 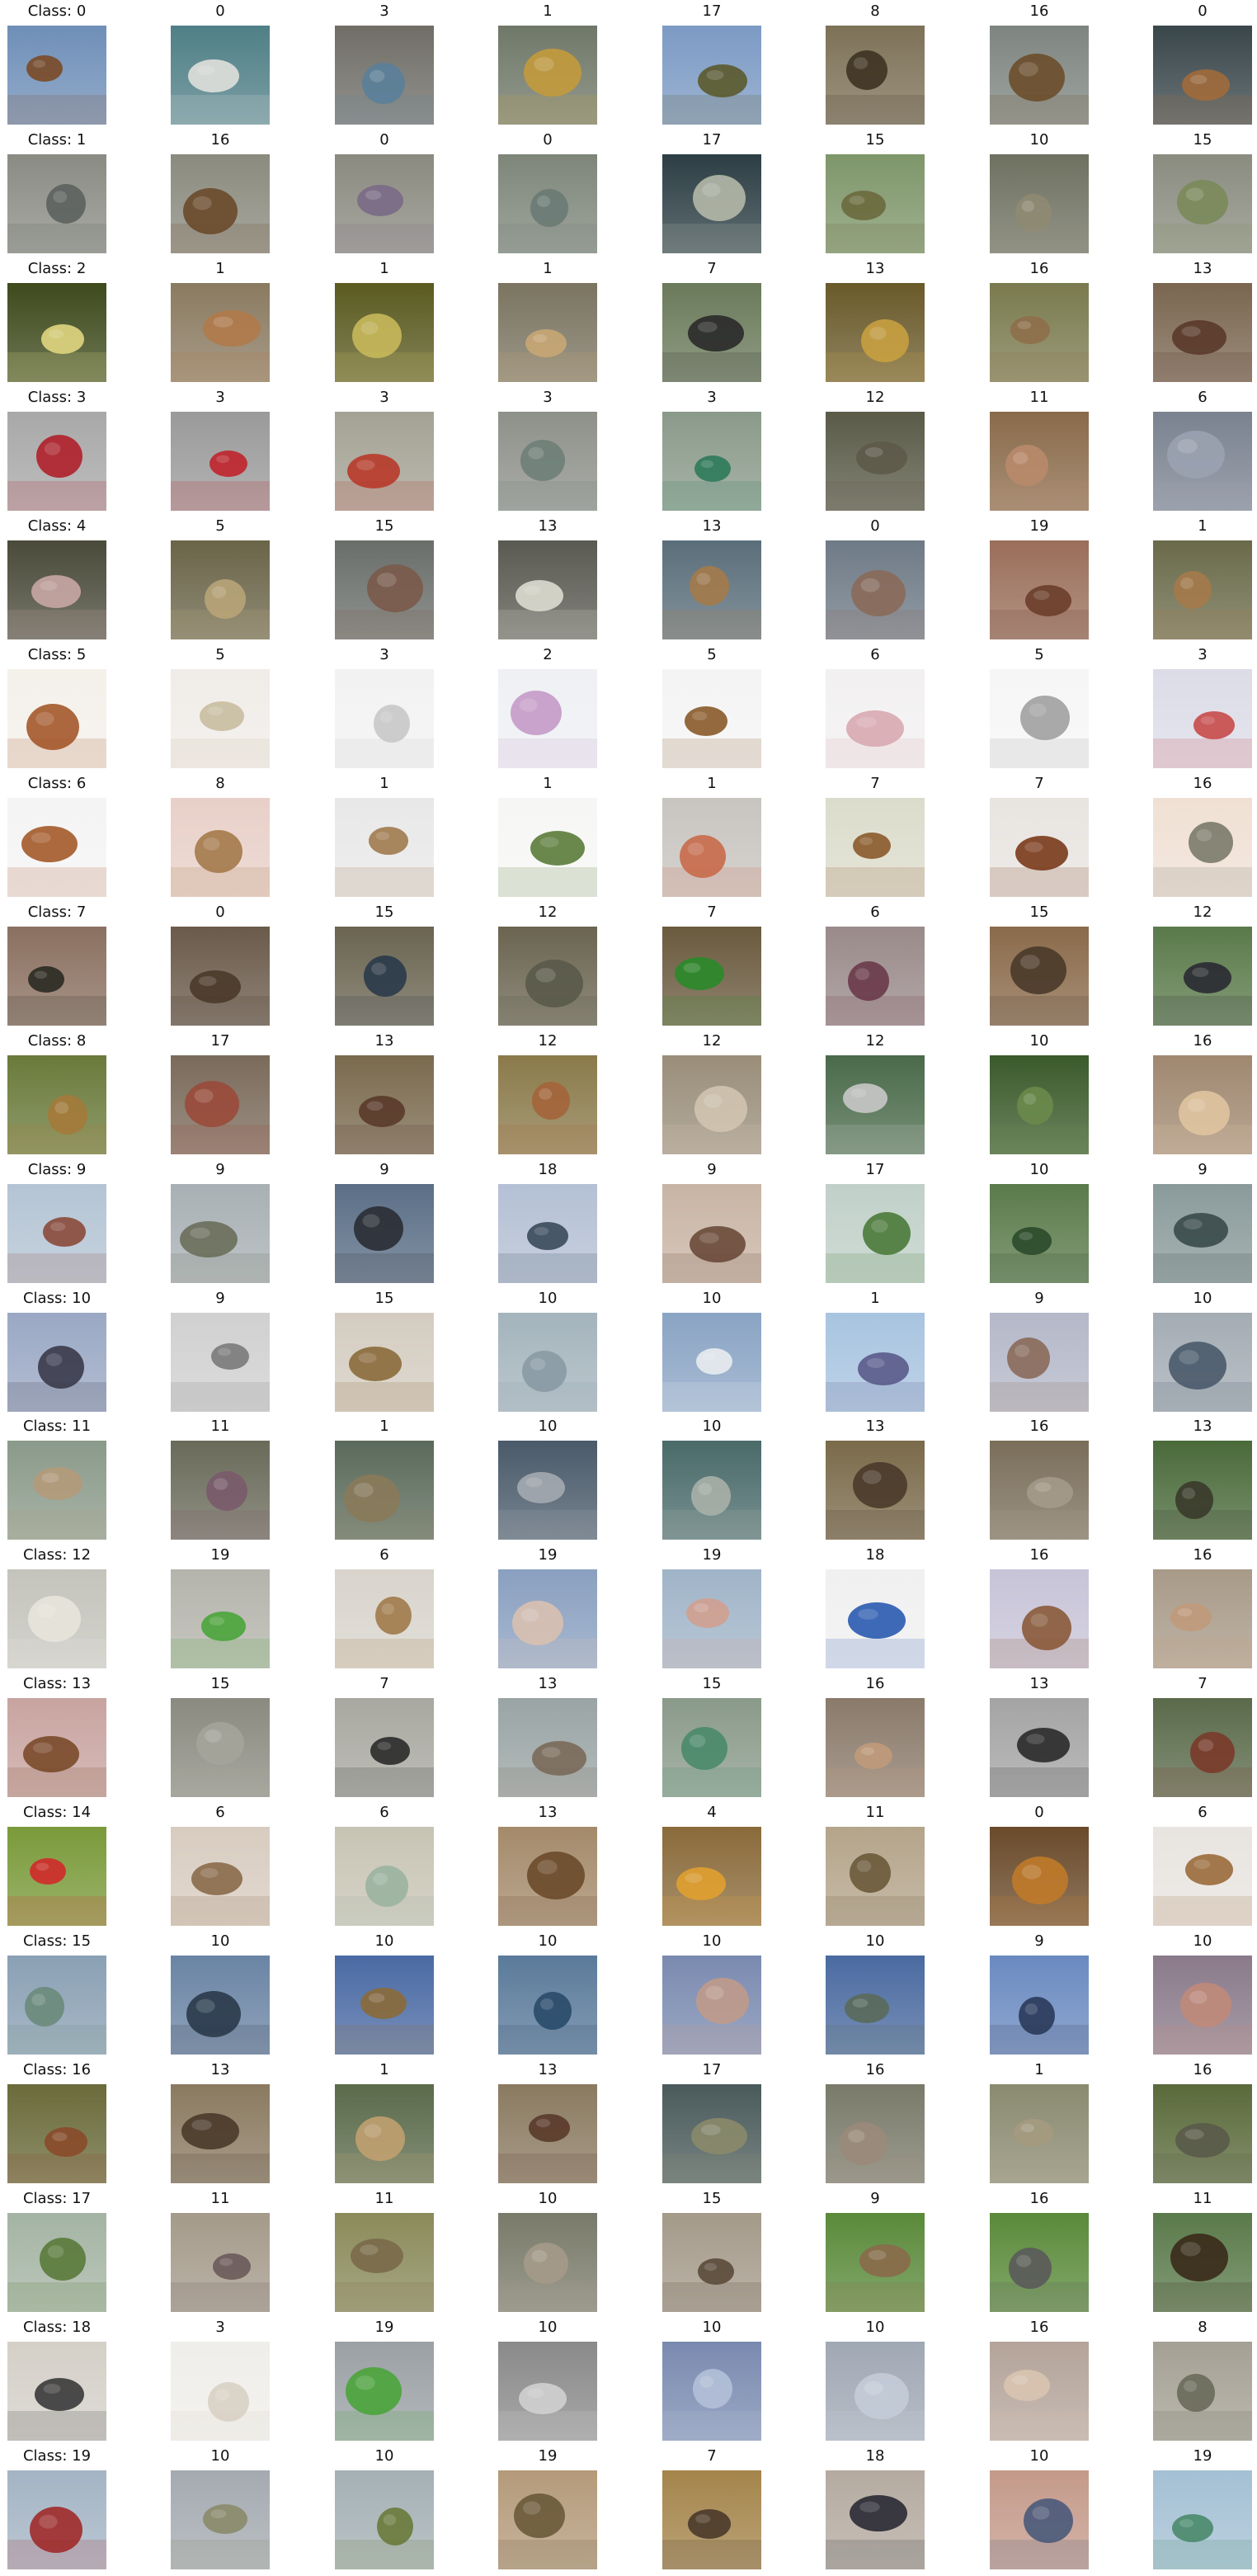 I want to click on thumbnail-image: spider on green, so click(x=711, y=332).